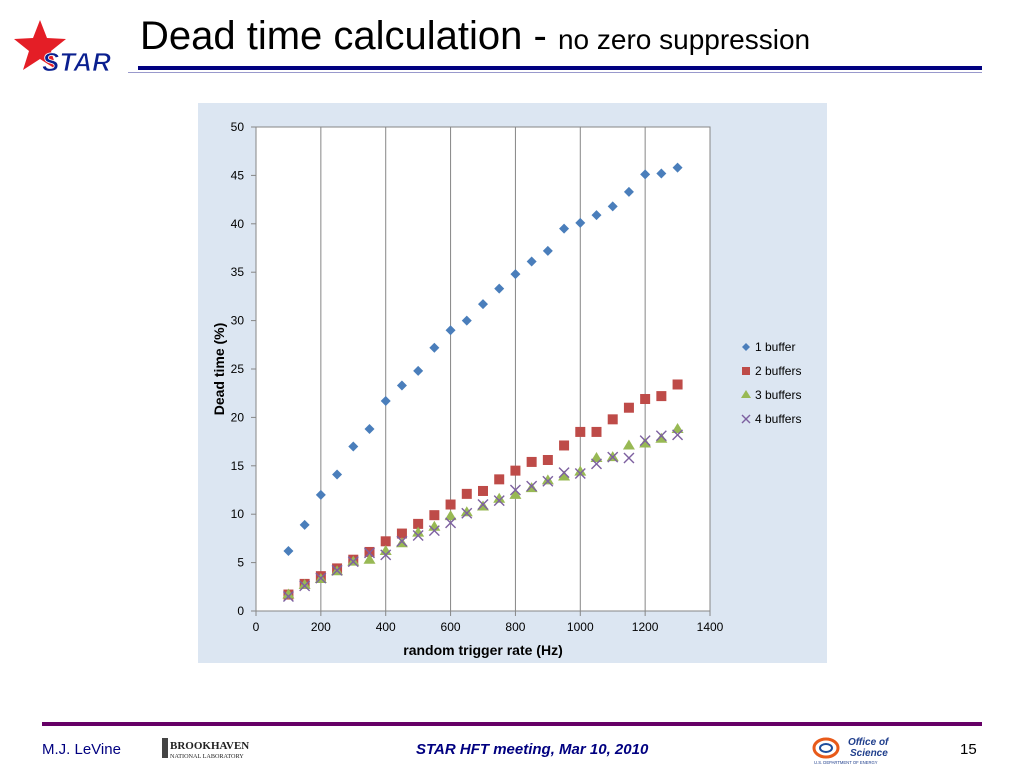 The width and height of the screenshot is (1024, 768). Describe the element at coordinates (768, 347) in the screenshot. I see `legend-item: 1 buffer` at that location.